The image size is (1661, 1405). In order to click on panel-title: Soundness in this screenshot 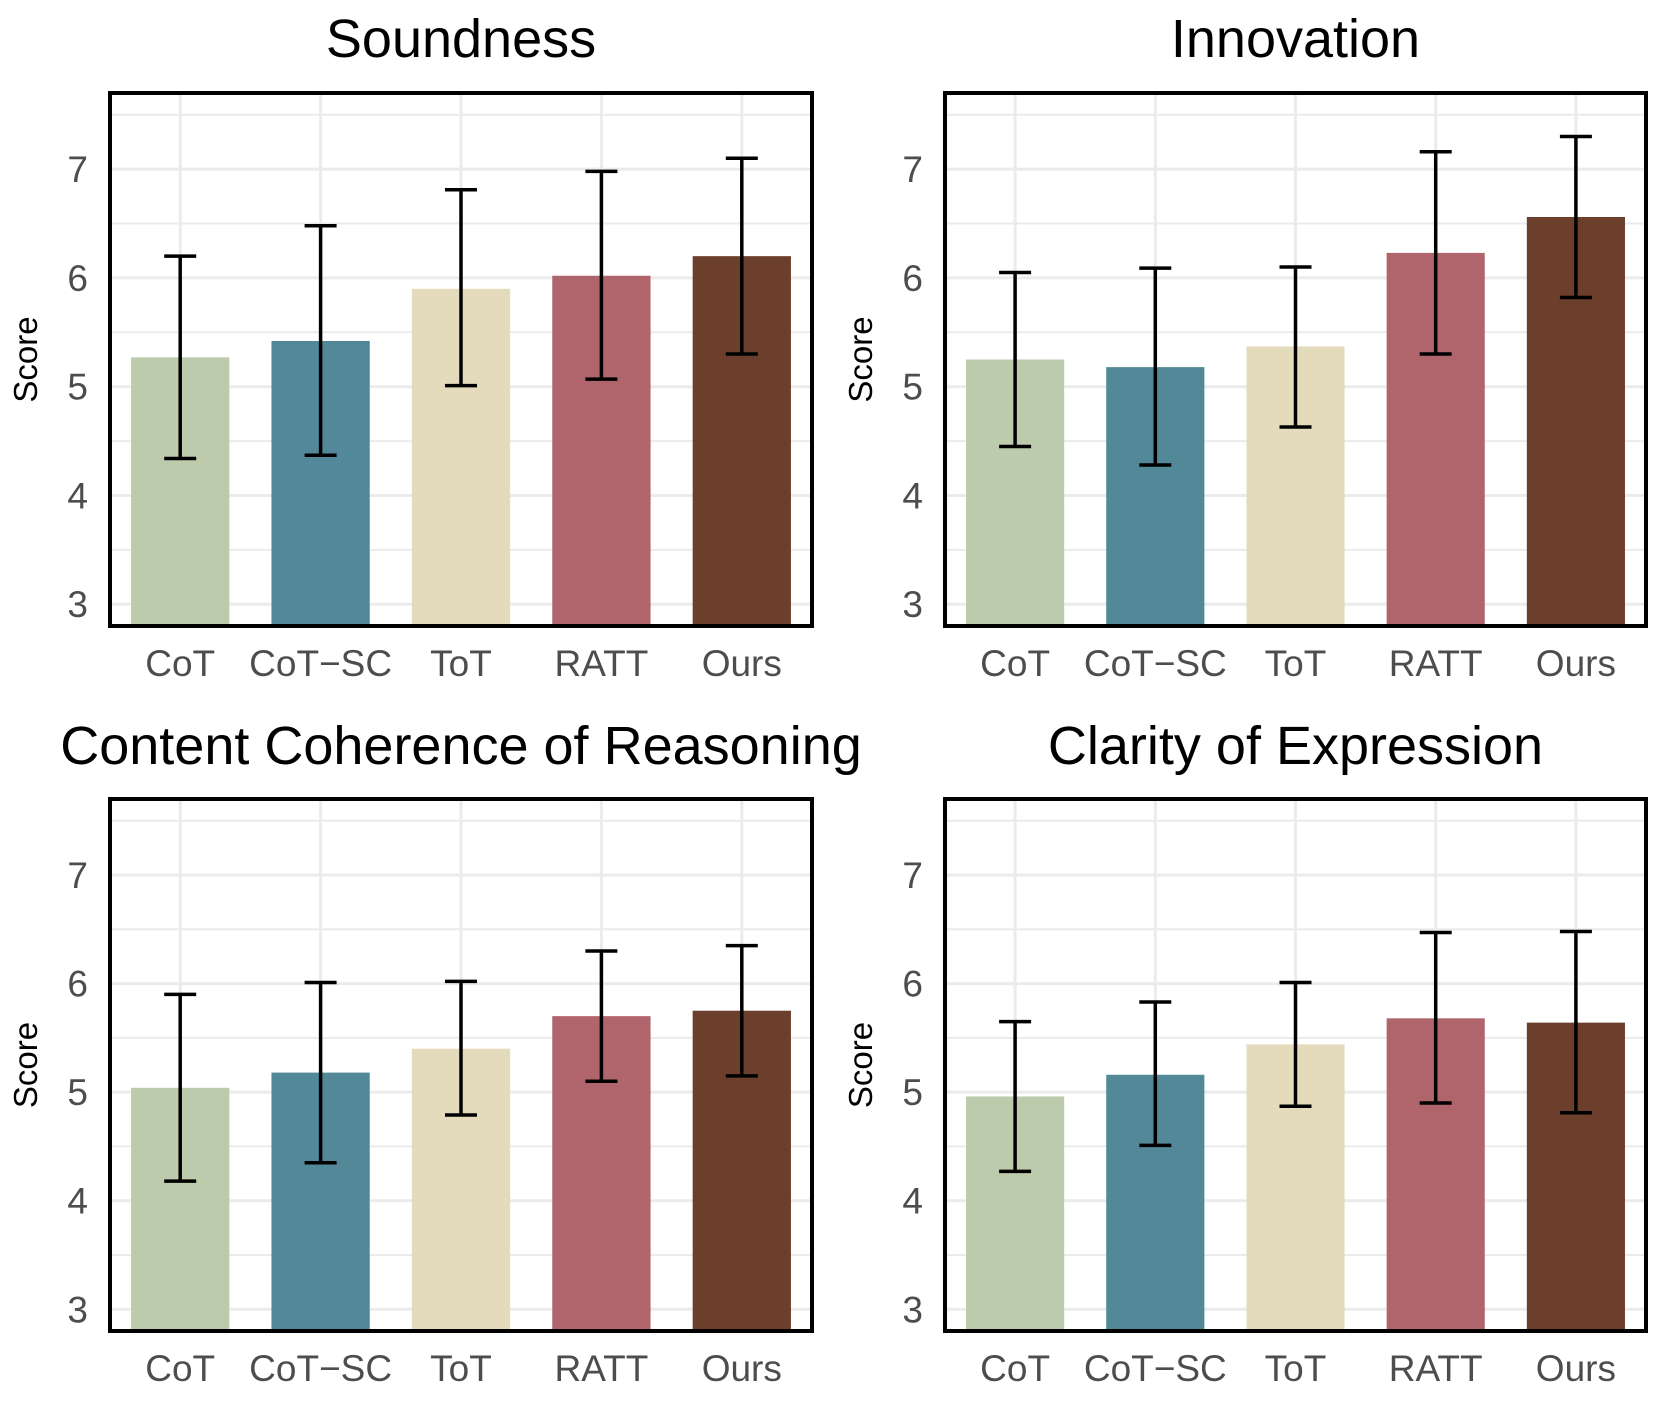, I will do `click(461, 39)`.